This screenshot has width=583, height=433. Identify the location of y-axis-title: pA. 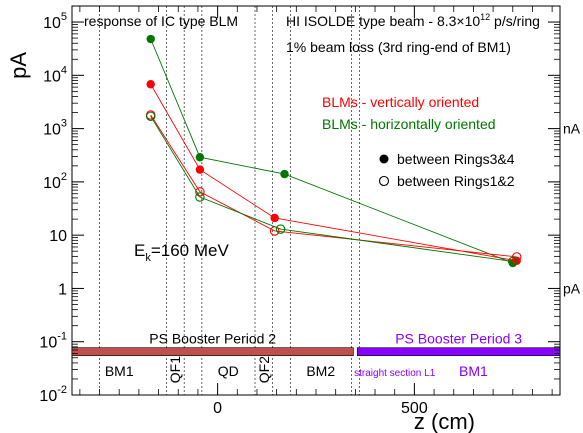
(18, 65).